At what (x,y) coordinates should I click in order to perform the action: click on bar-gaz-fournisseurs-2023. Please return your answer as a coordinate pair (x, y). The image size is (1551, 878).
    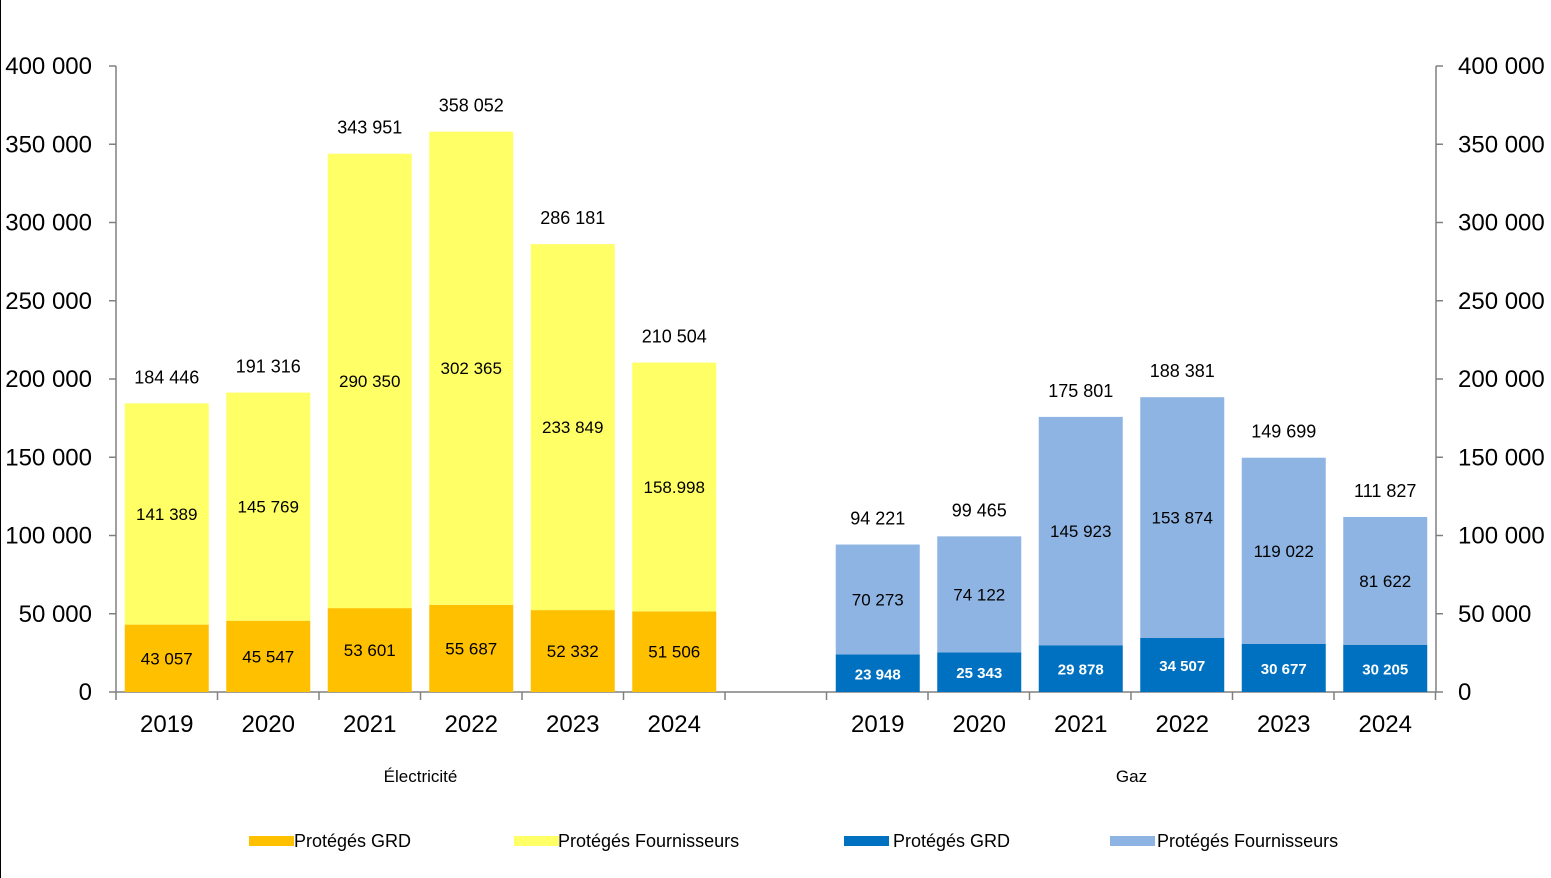
    Looking at the image, I should click on (1283, 550).